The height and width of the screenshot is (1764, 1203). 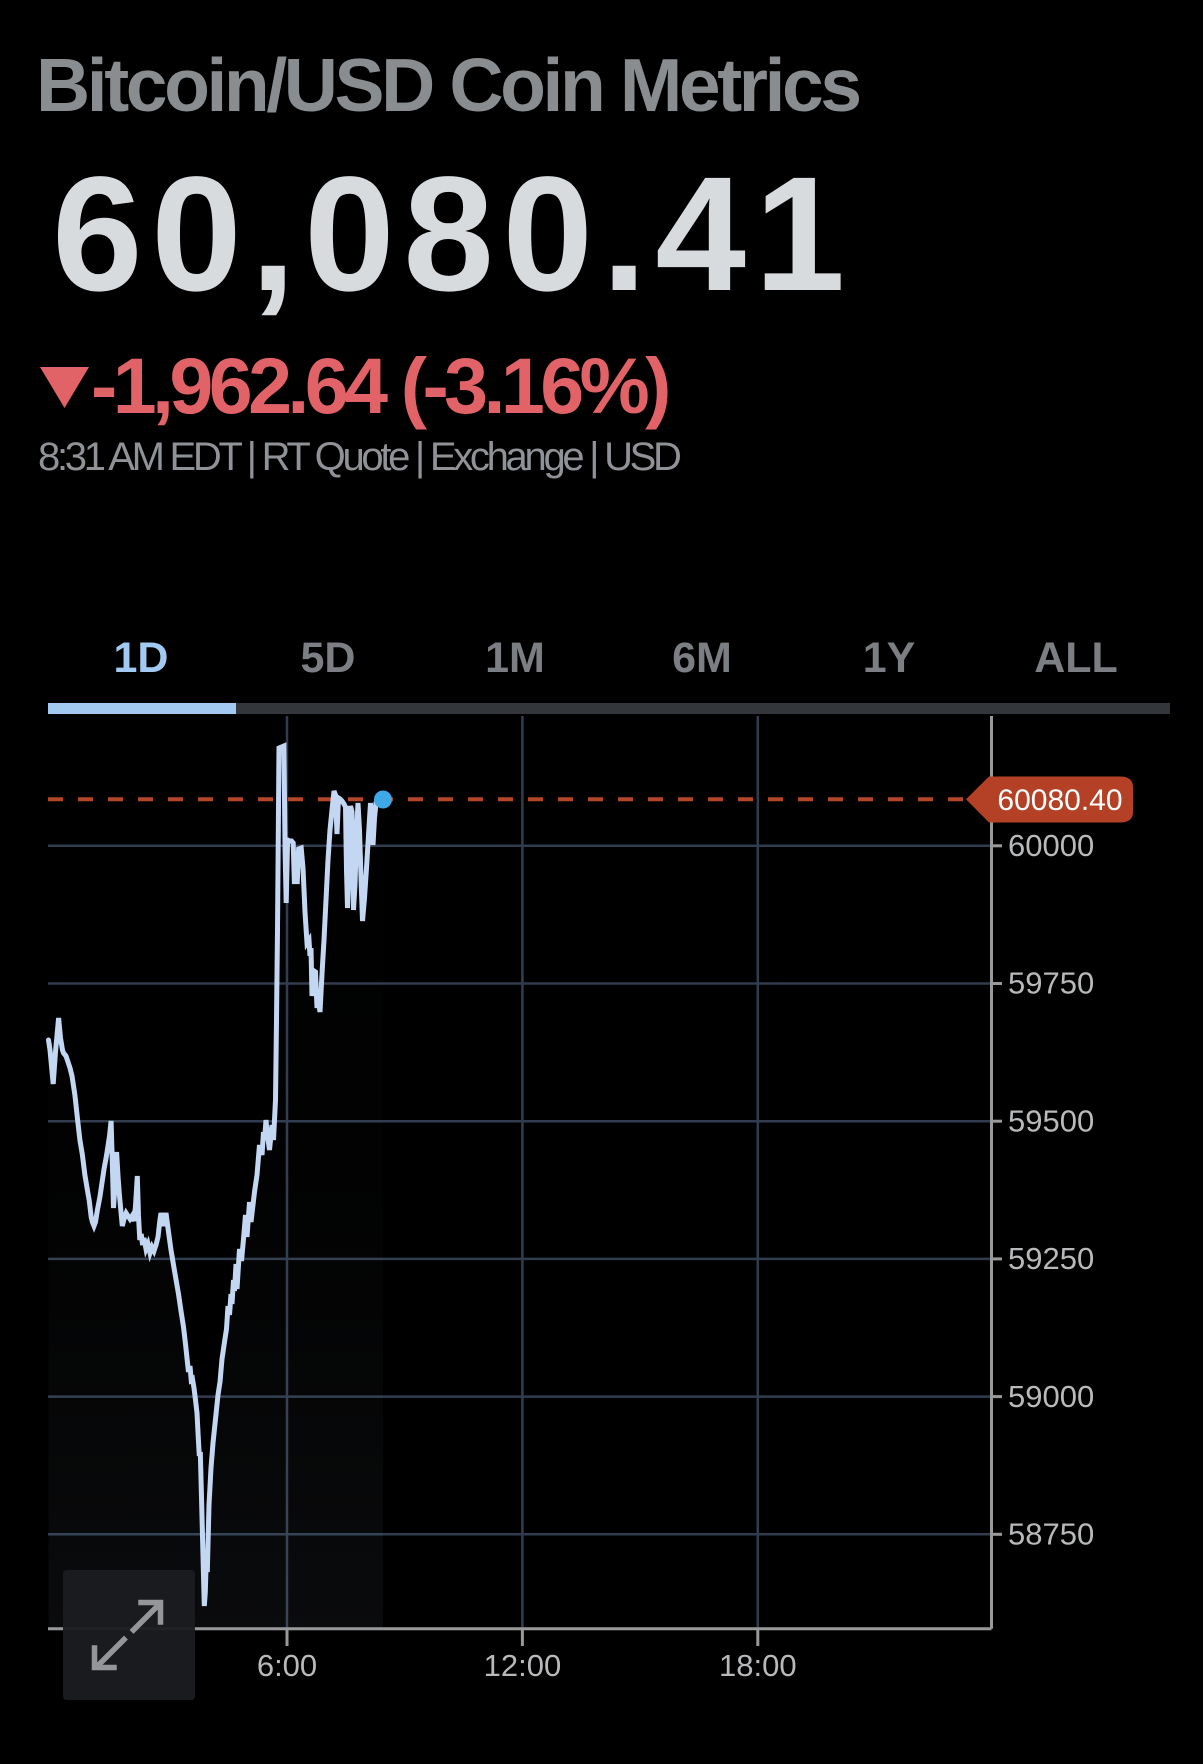 What do you see at coordinates (287, 1665) in the screenshot?
I see `svg-text: 6:00` at bounding box center [287, 1665].